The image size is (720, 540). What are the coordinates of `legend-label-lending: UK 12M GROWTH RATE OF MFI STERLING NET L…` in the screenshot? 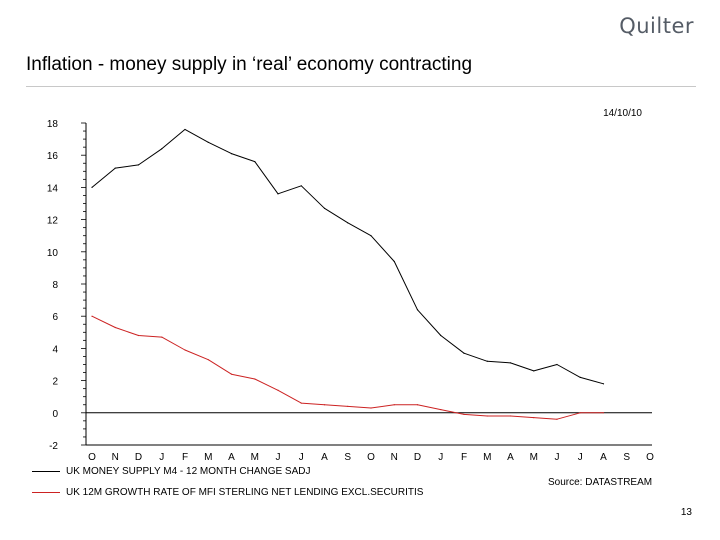 It's located at (245, 492).